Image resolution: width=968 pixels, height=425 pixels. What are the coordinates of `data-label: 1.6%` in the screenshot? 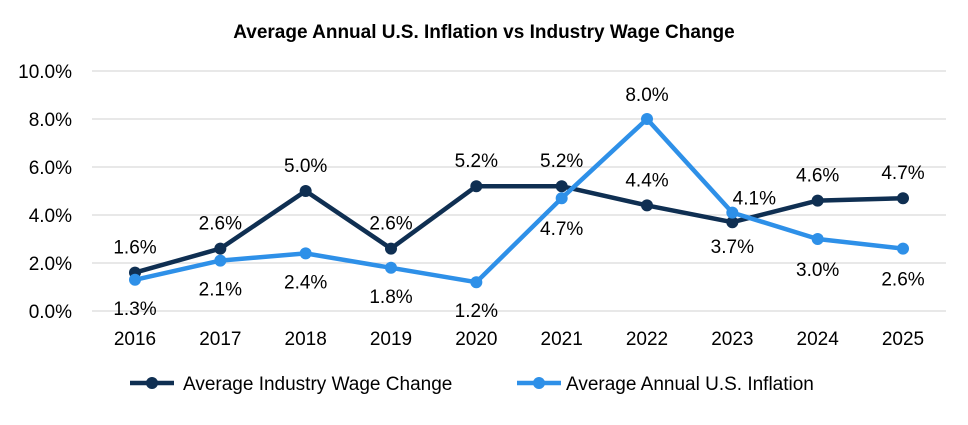 It's located at (134, 248).